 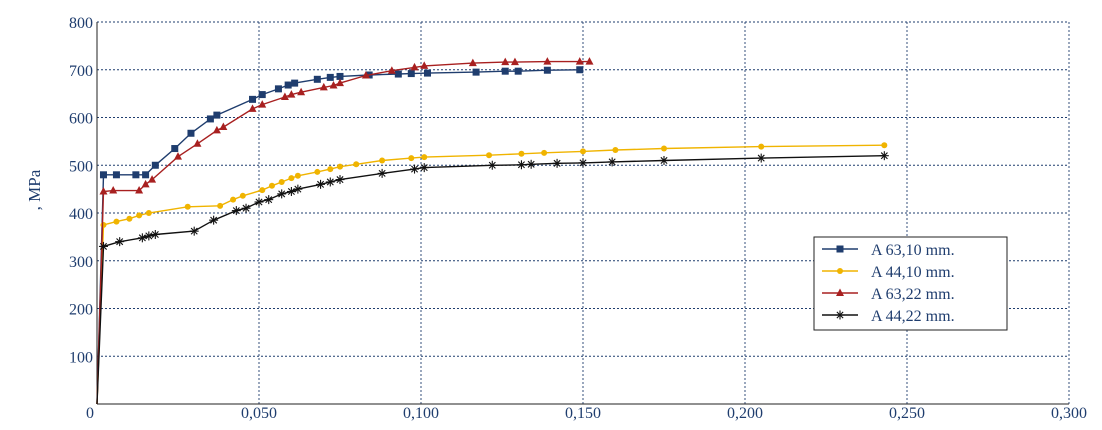 What do you see at coordinates (81, 166) in the screenshot?
I see `y-tick-label: 500` at bounding box center [81, 166].